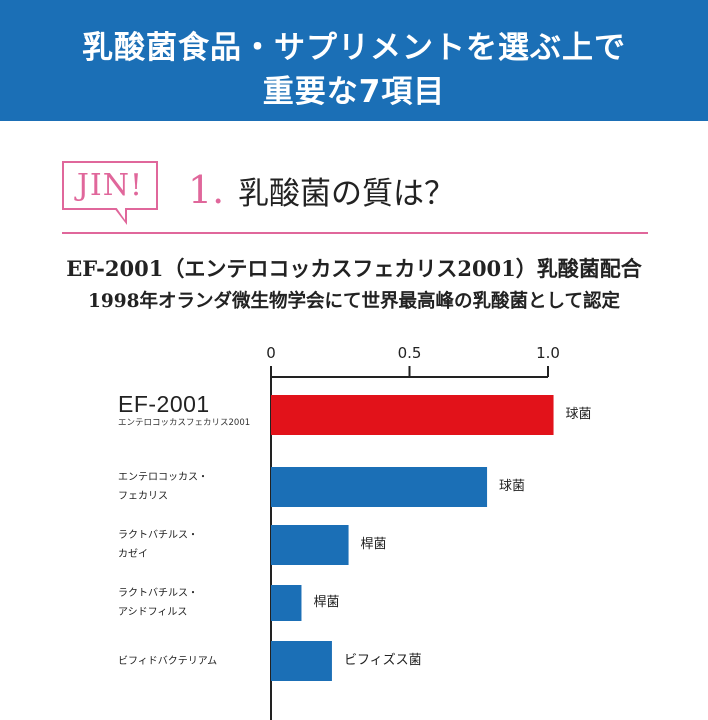  Describe the element at coordinates (346, 194) in the screenshot. I see `section-title: 乳酸菌の質は？` at that location.